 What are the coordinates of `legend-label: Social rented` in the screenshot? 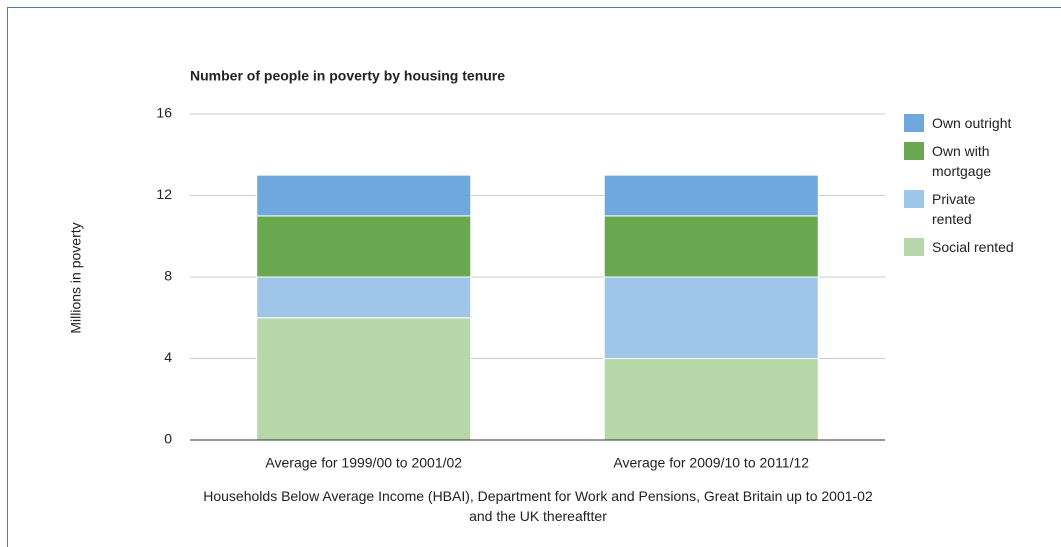 It's located at (973, 247).